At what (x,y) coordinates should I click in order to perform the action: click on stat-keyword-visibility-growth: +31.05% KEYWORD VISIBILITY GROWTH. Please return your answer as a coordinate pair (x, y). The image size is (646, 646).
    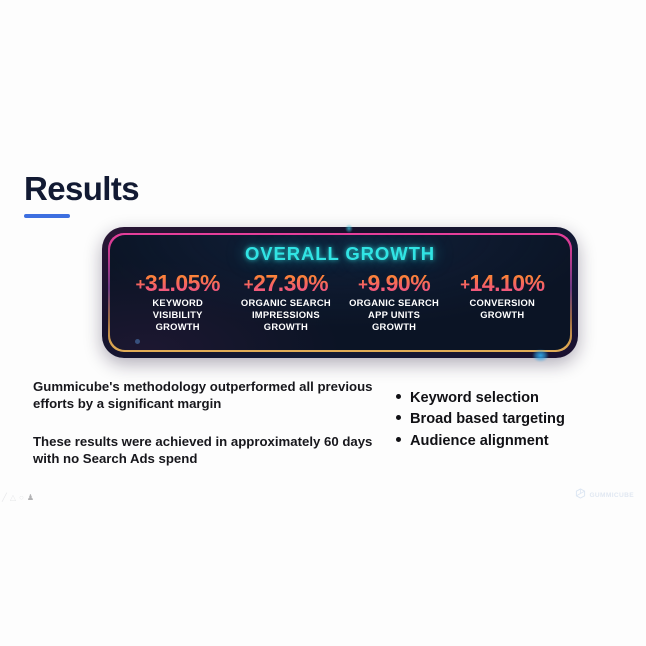
    Looking at the image, I should click on (178, 302).